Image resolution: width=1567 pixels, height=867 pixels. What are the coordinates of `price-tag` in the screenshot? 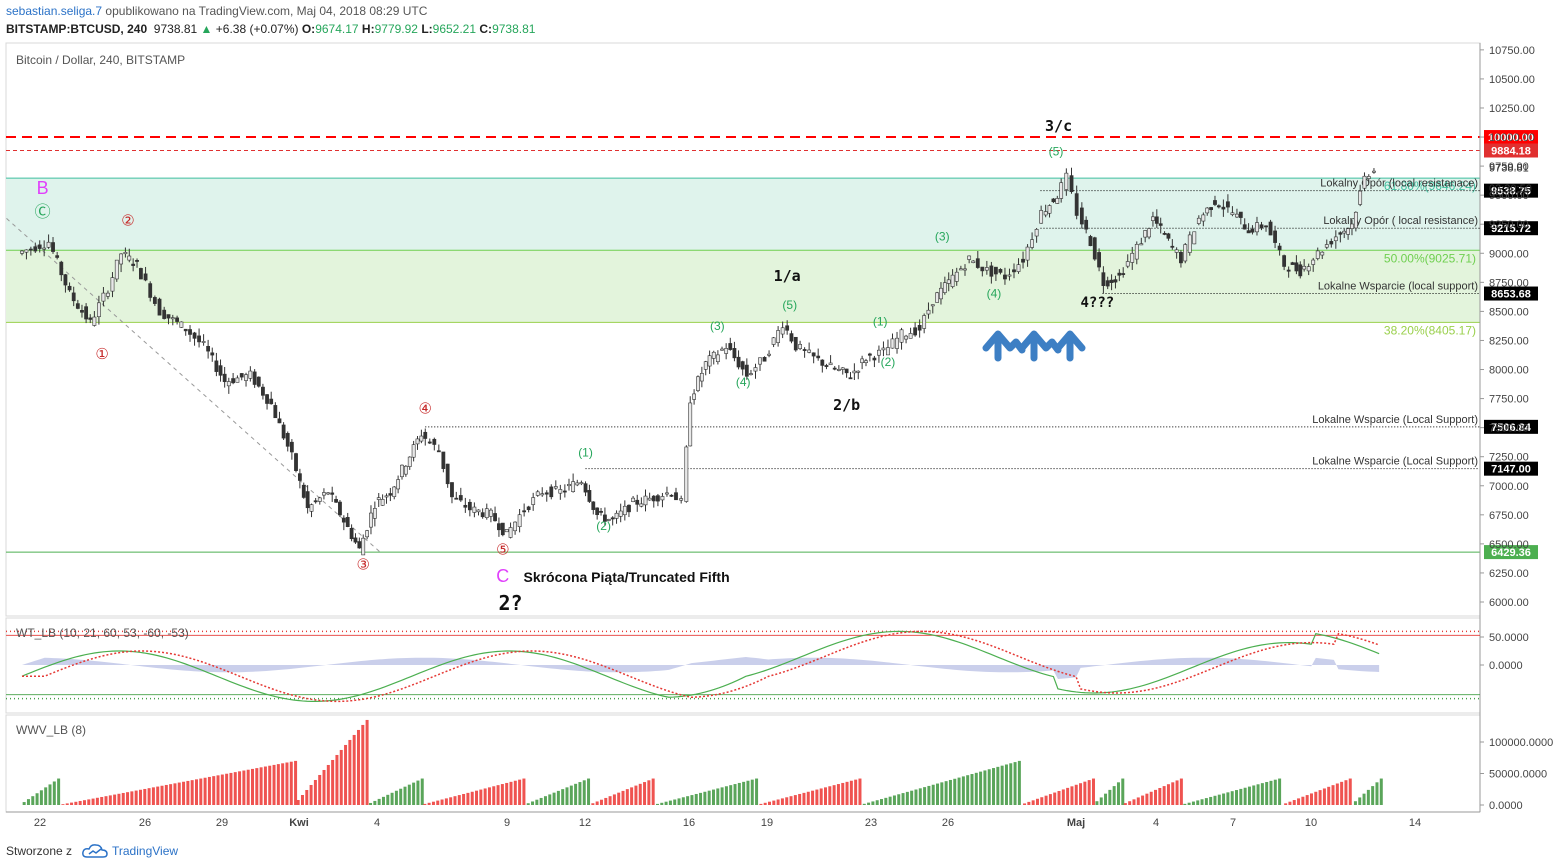 It's located at (1511, 468).